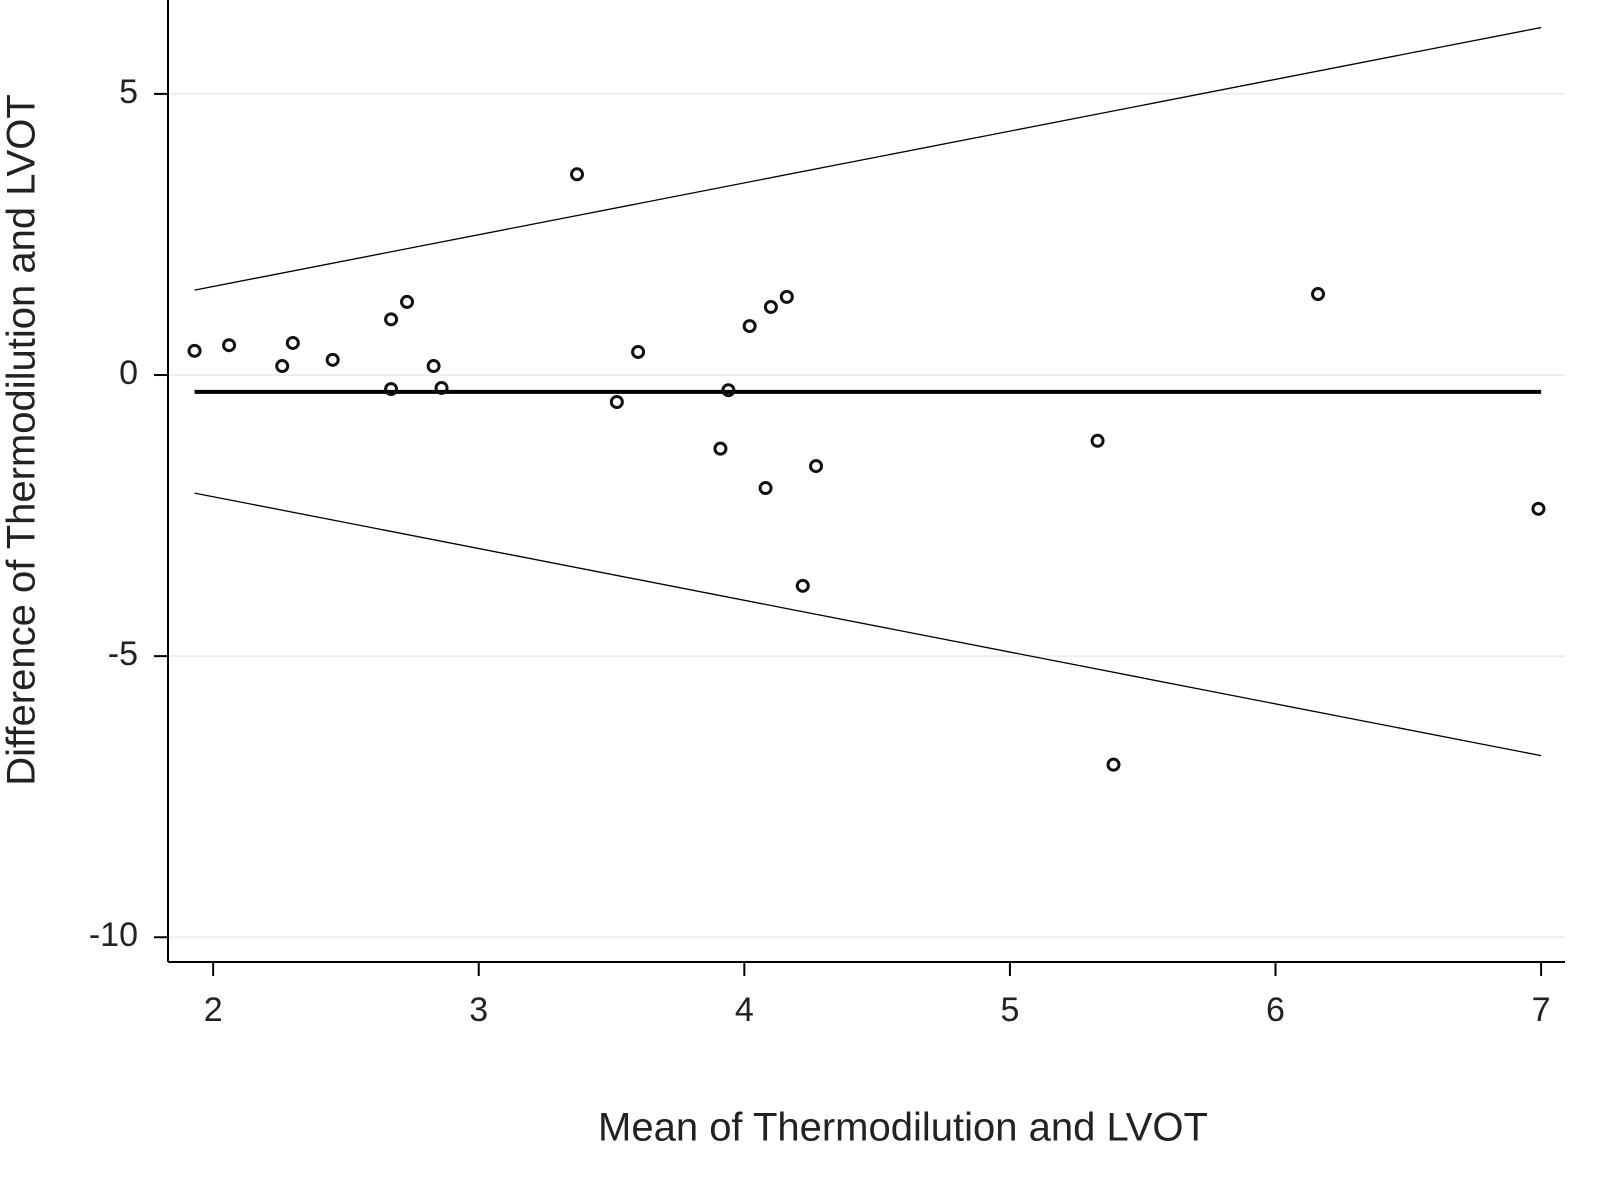  I want to click on x-tick-label: 7, so click(1541, 1010).